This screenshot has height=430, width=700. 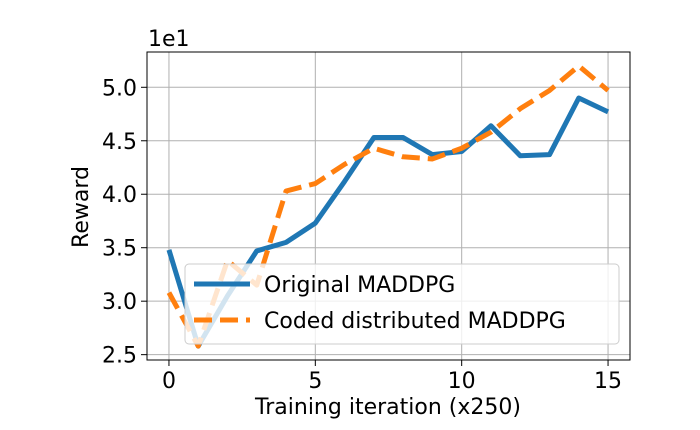 What do you see at coordinates (608, 381) in the screenshot?
I see `x-tick-label: 15` at bounding box center [608, 381].